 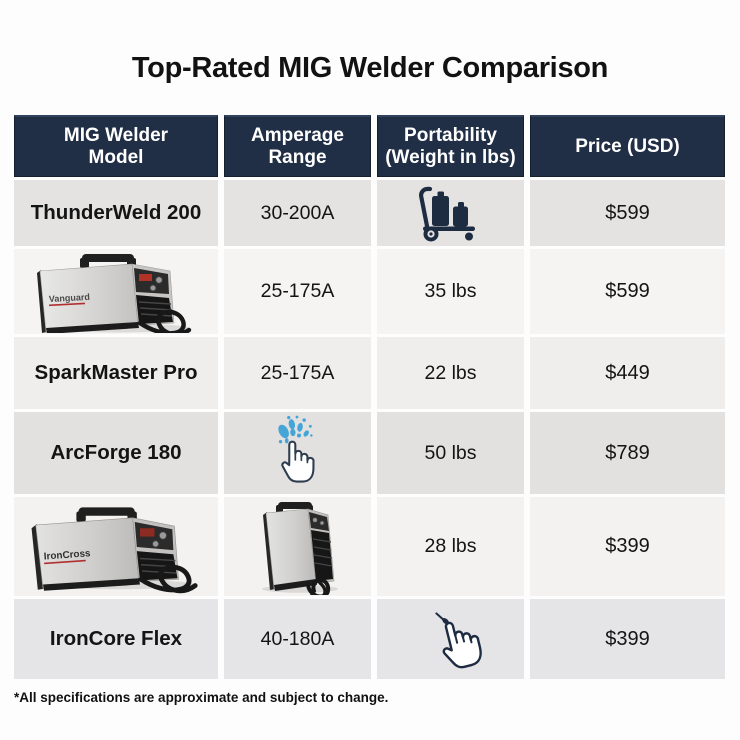 I want to click on model-cell: IronCross, so click(x=116, y=546).